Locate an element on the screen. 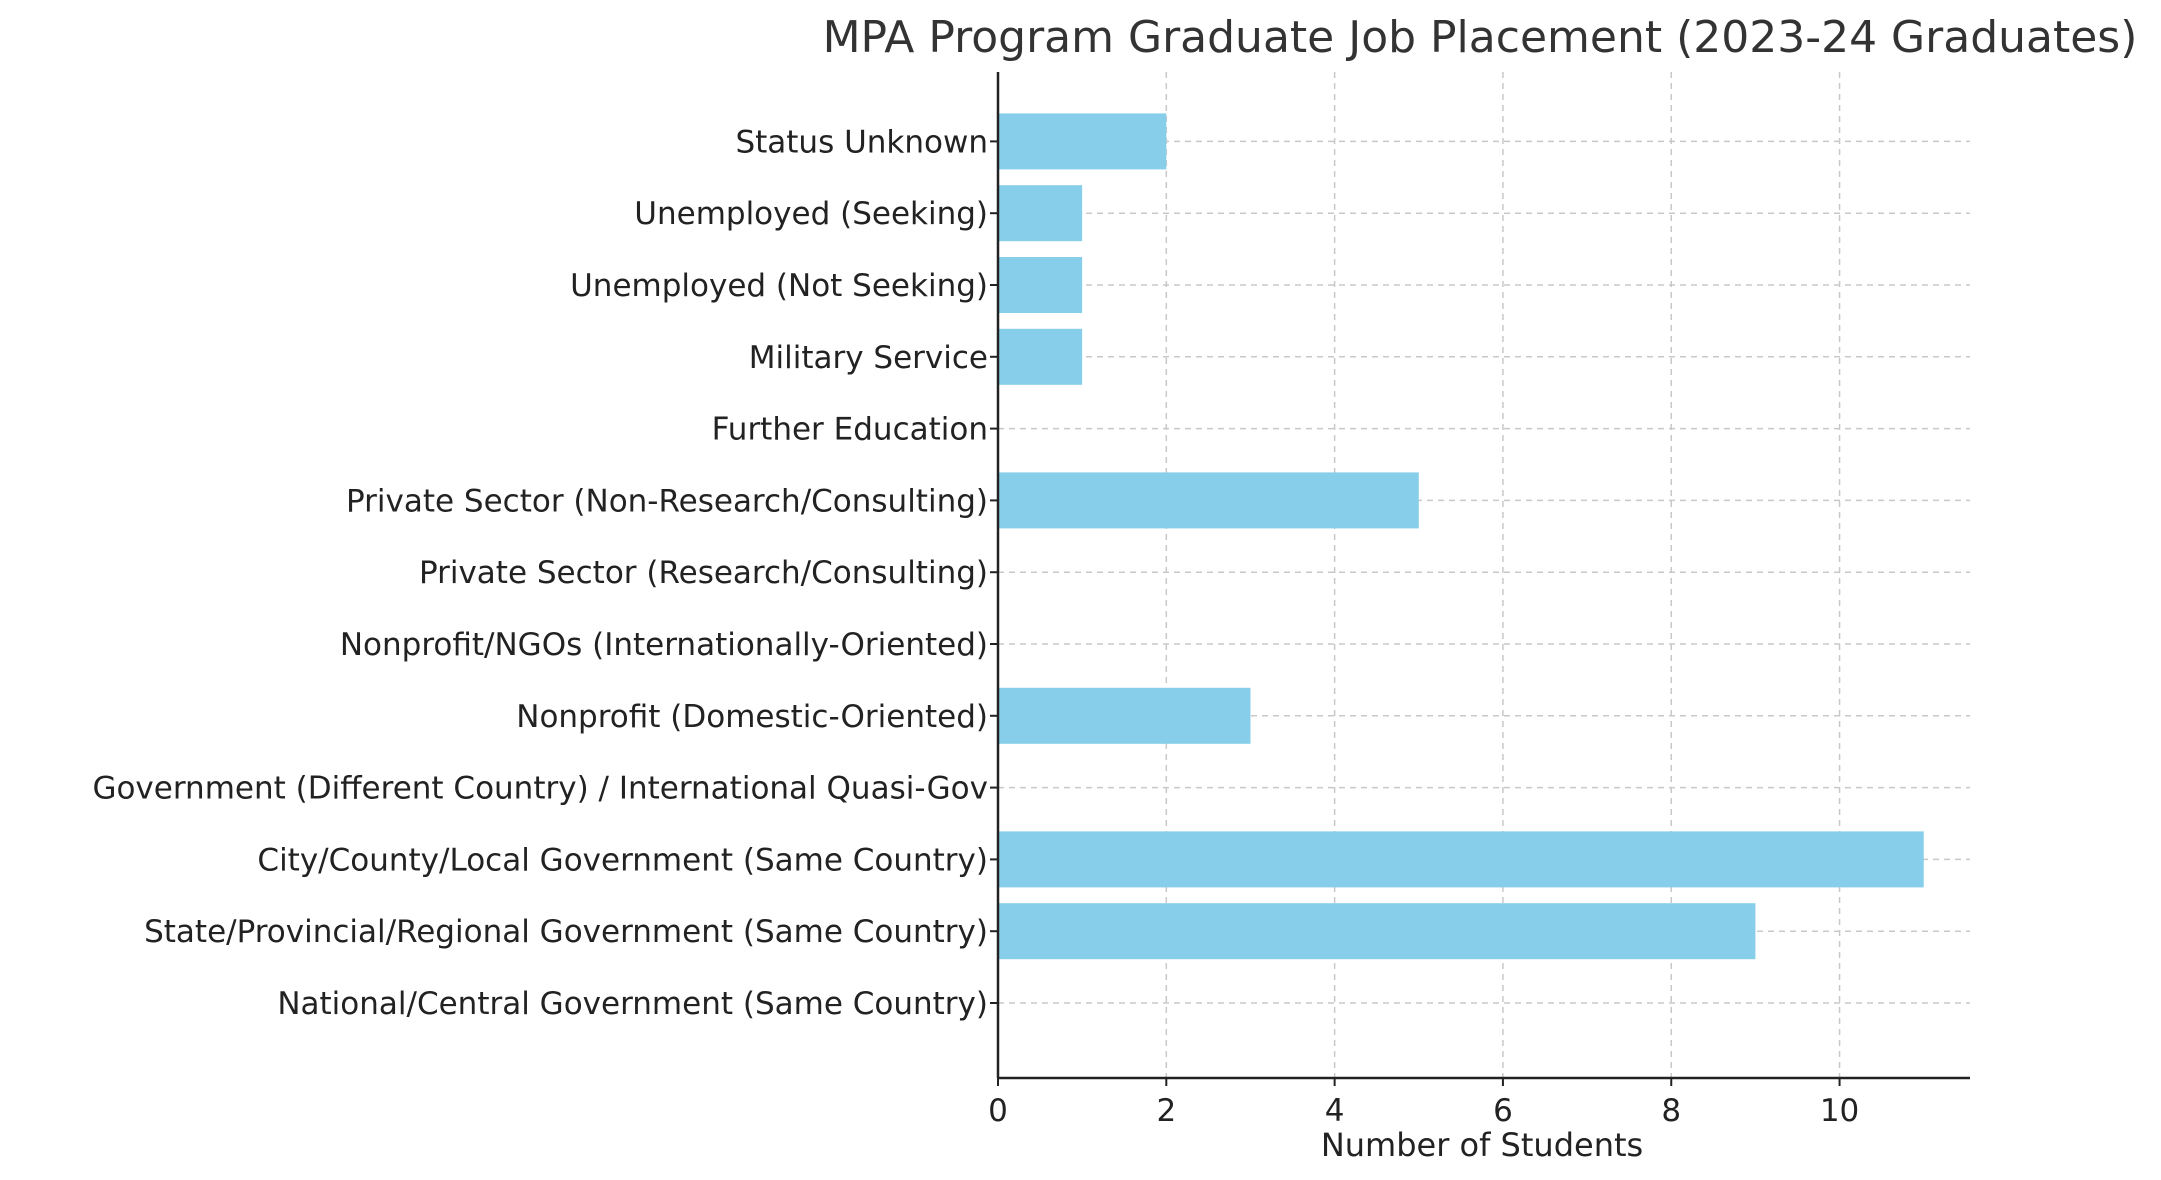  x-tick-label: 2 is located at coordinates (1166, 1111).